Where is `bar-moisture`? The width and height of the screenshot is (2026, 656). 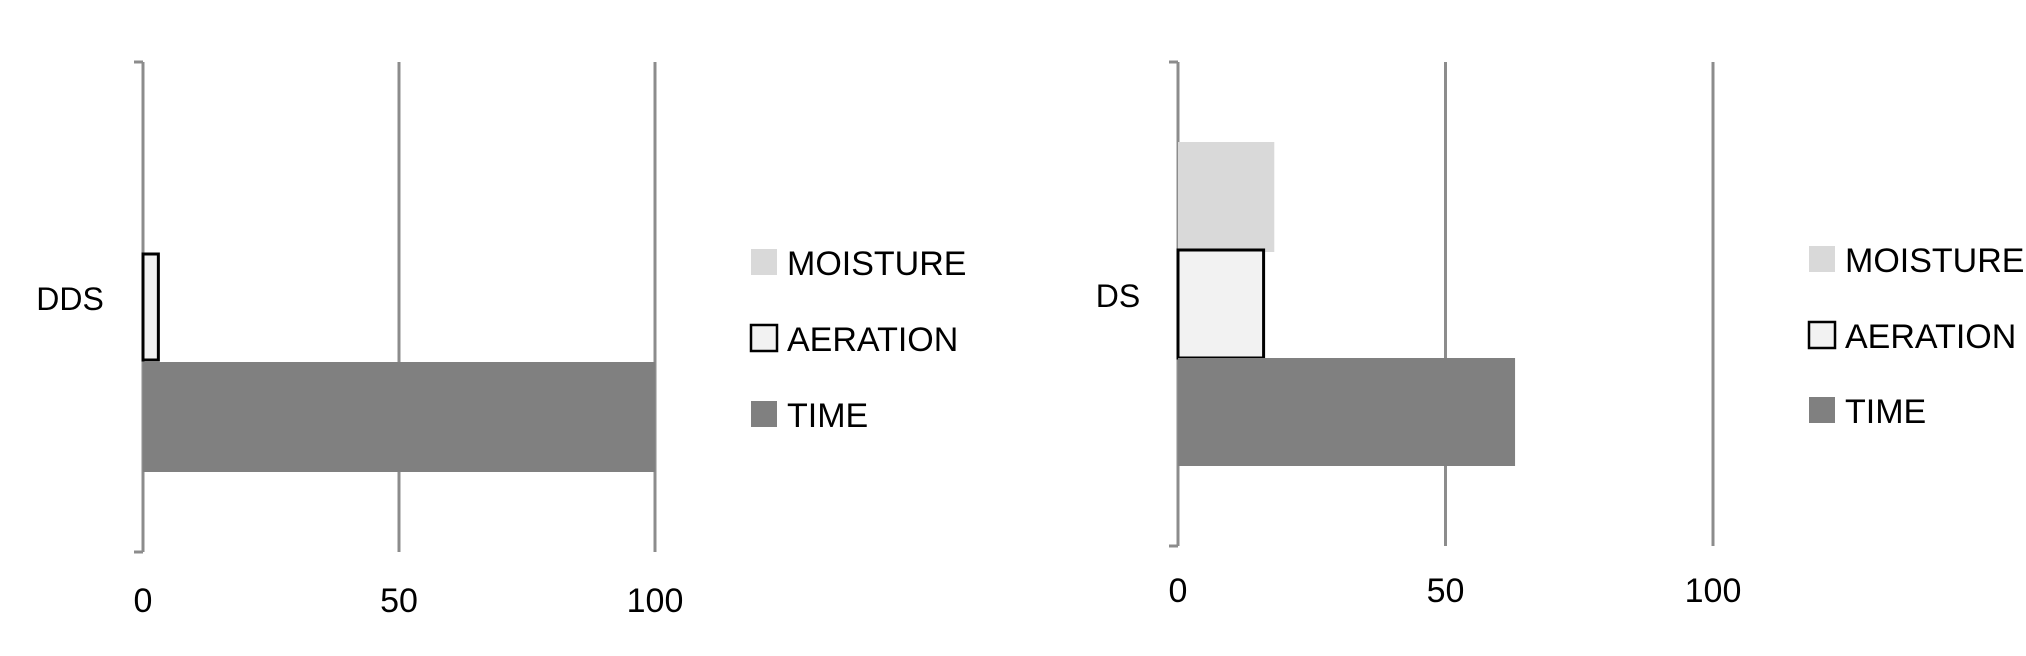 bar-moisture is located at coordinates (1226, 197).